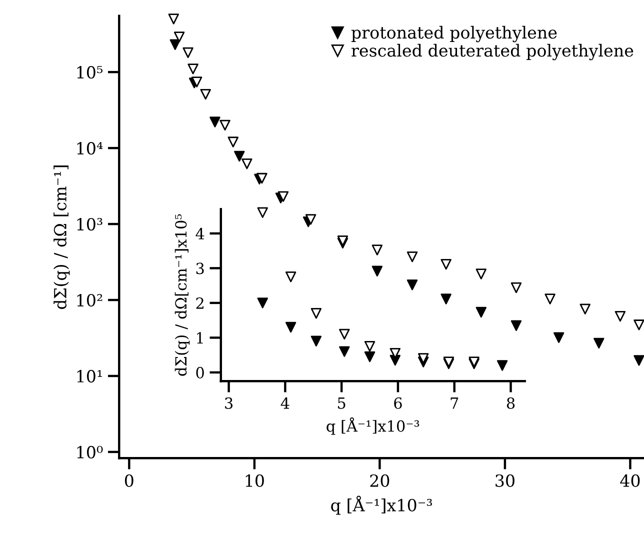 Image resolution: width=644 pixels, height=546 pixels. Describe the element at coordinates (380, 480) in the screenshot. I see `x-tick-label: 20` at that location.